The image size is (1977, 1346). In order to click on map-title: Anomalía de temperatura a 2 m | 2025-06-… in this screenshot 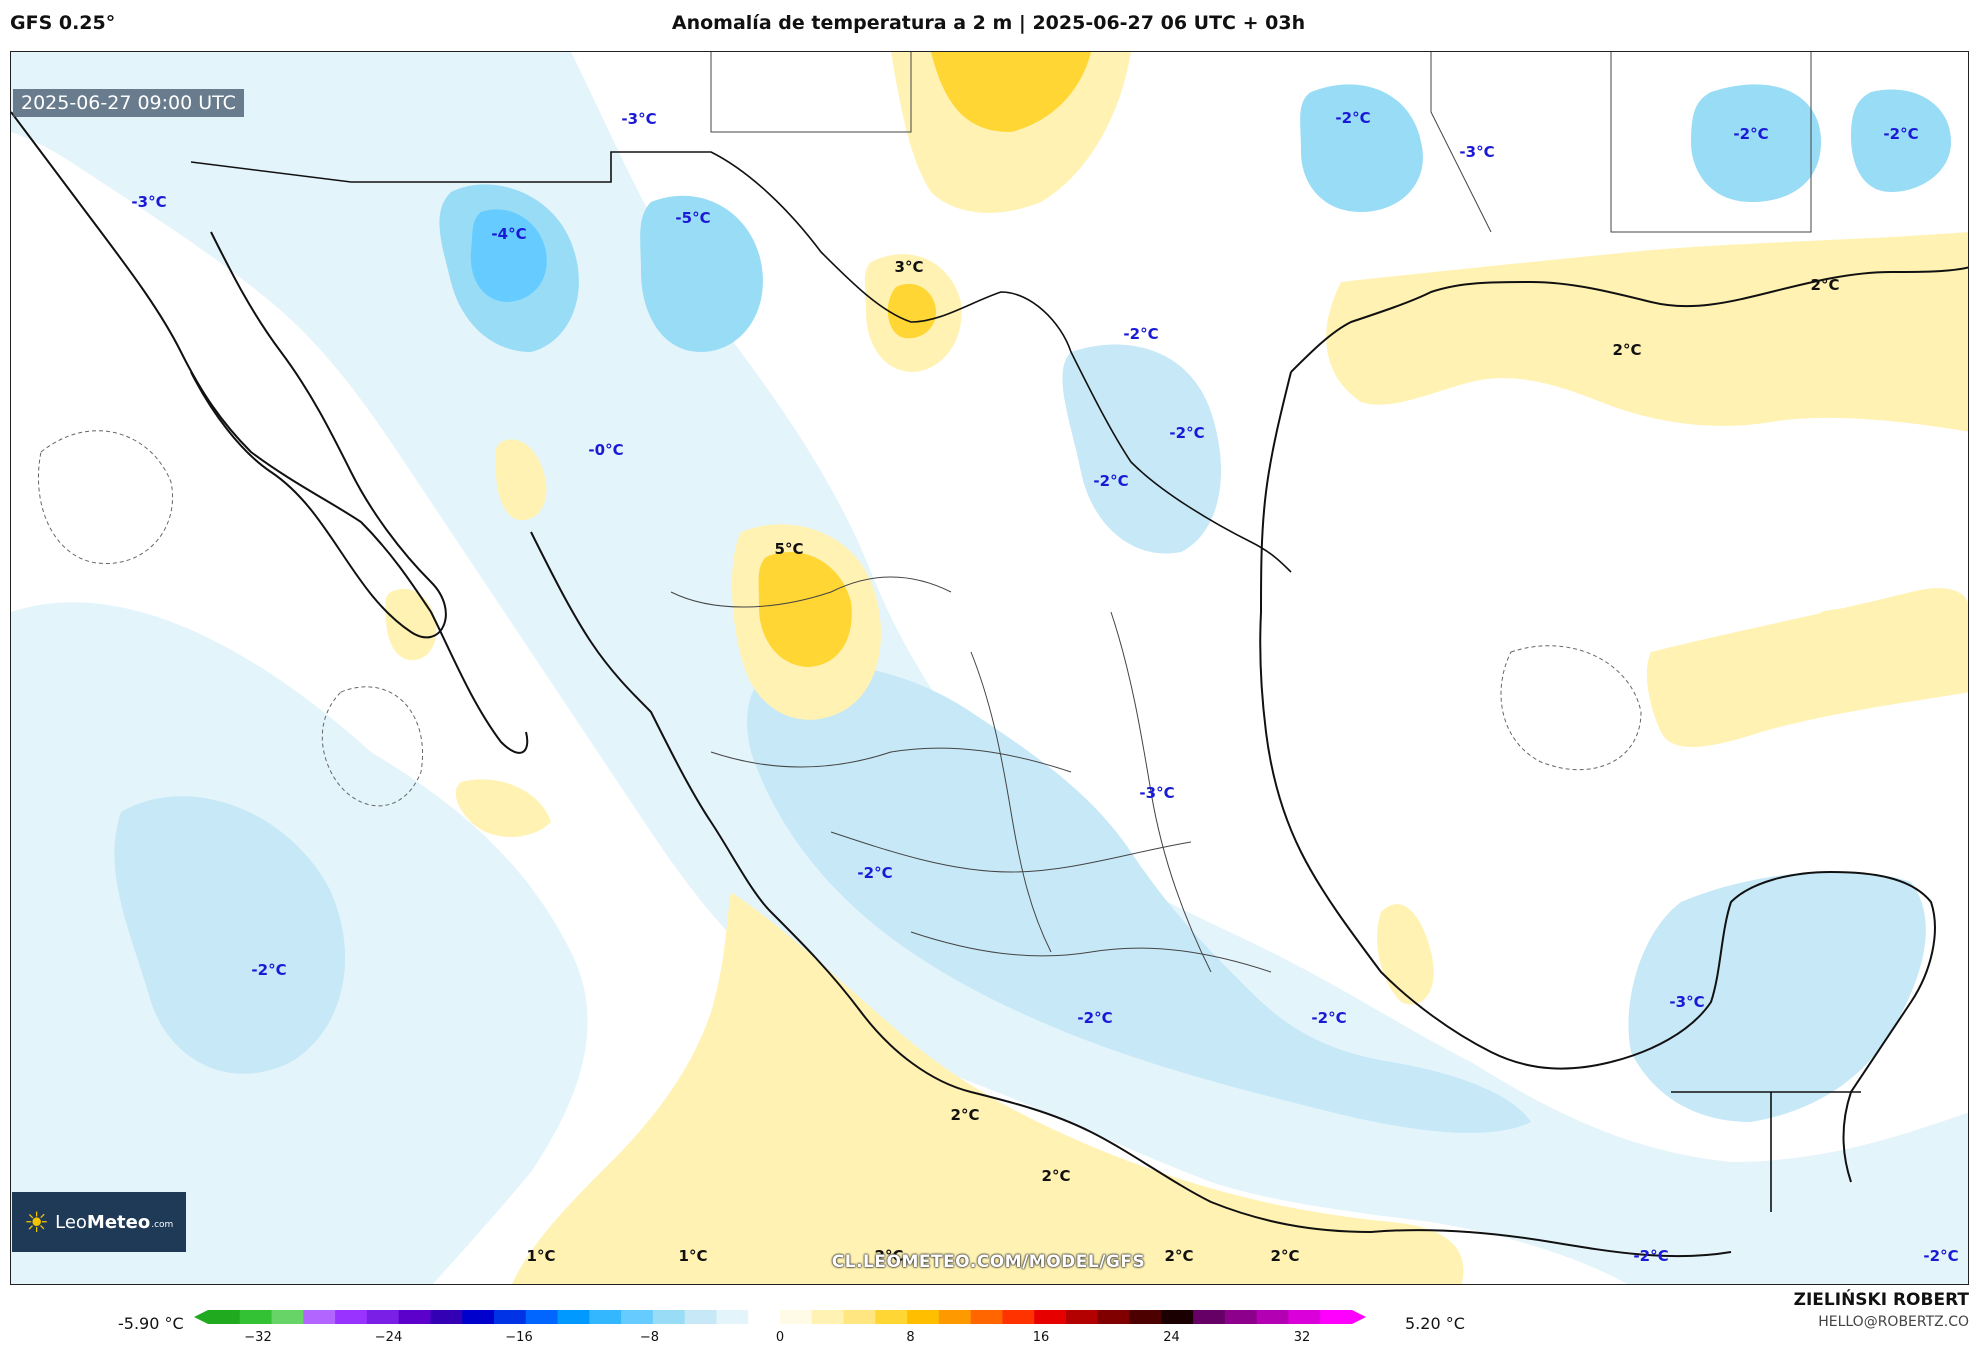, I will do `click(988, 23)`.